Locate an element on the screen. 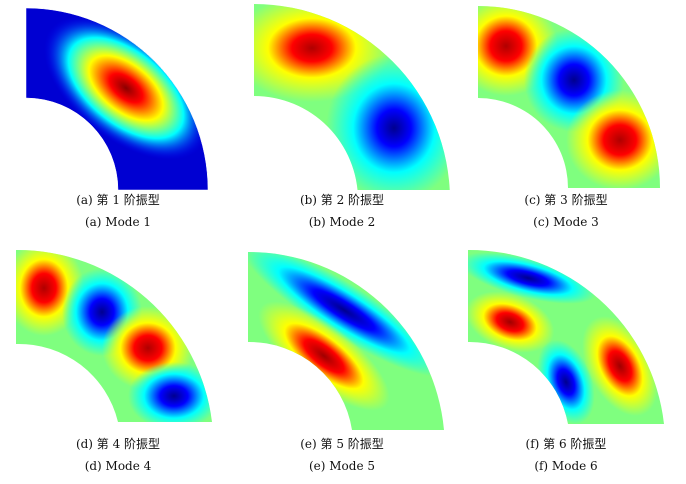 The height and width of the screenshot is (484, 686). mode-1-contour-plot is located at coordinates (117, 98).